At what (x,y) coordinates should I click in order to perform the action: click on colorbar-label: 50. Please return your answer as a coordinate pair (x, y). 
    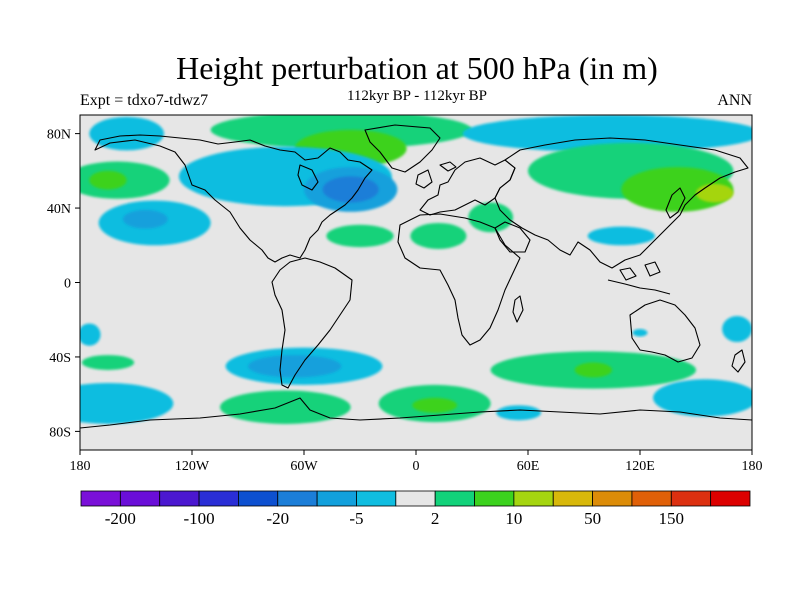
    Looking at the image, I should click on (592, 518).